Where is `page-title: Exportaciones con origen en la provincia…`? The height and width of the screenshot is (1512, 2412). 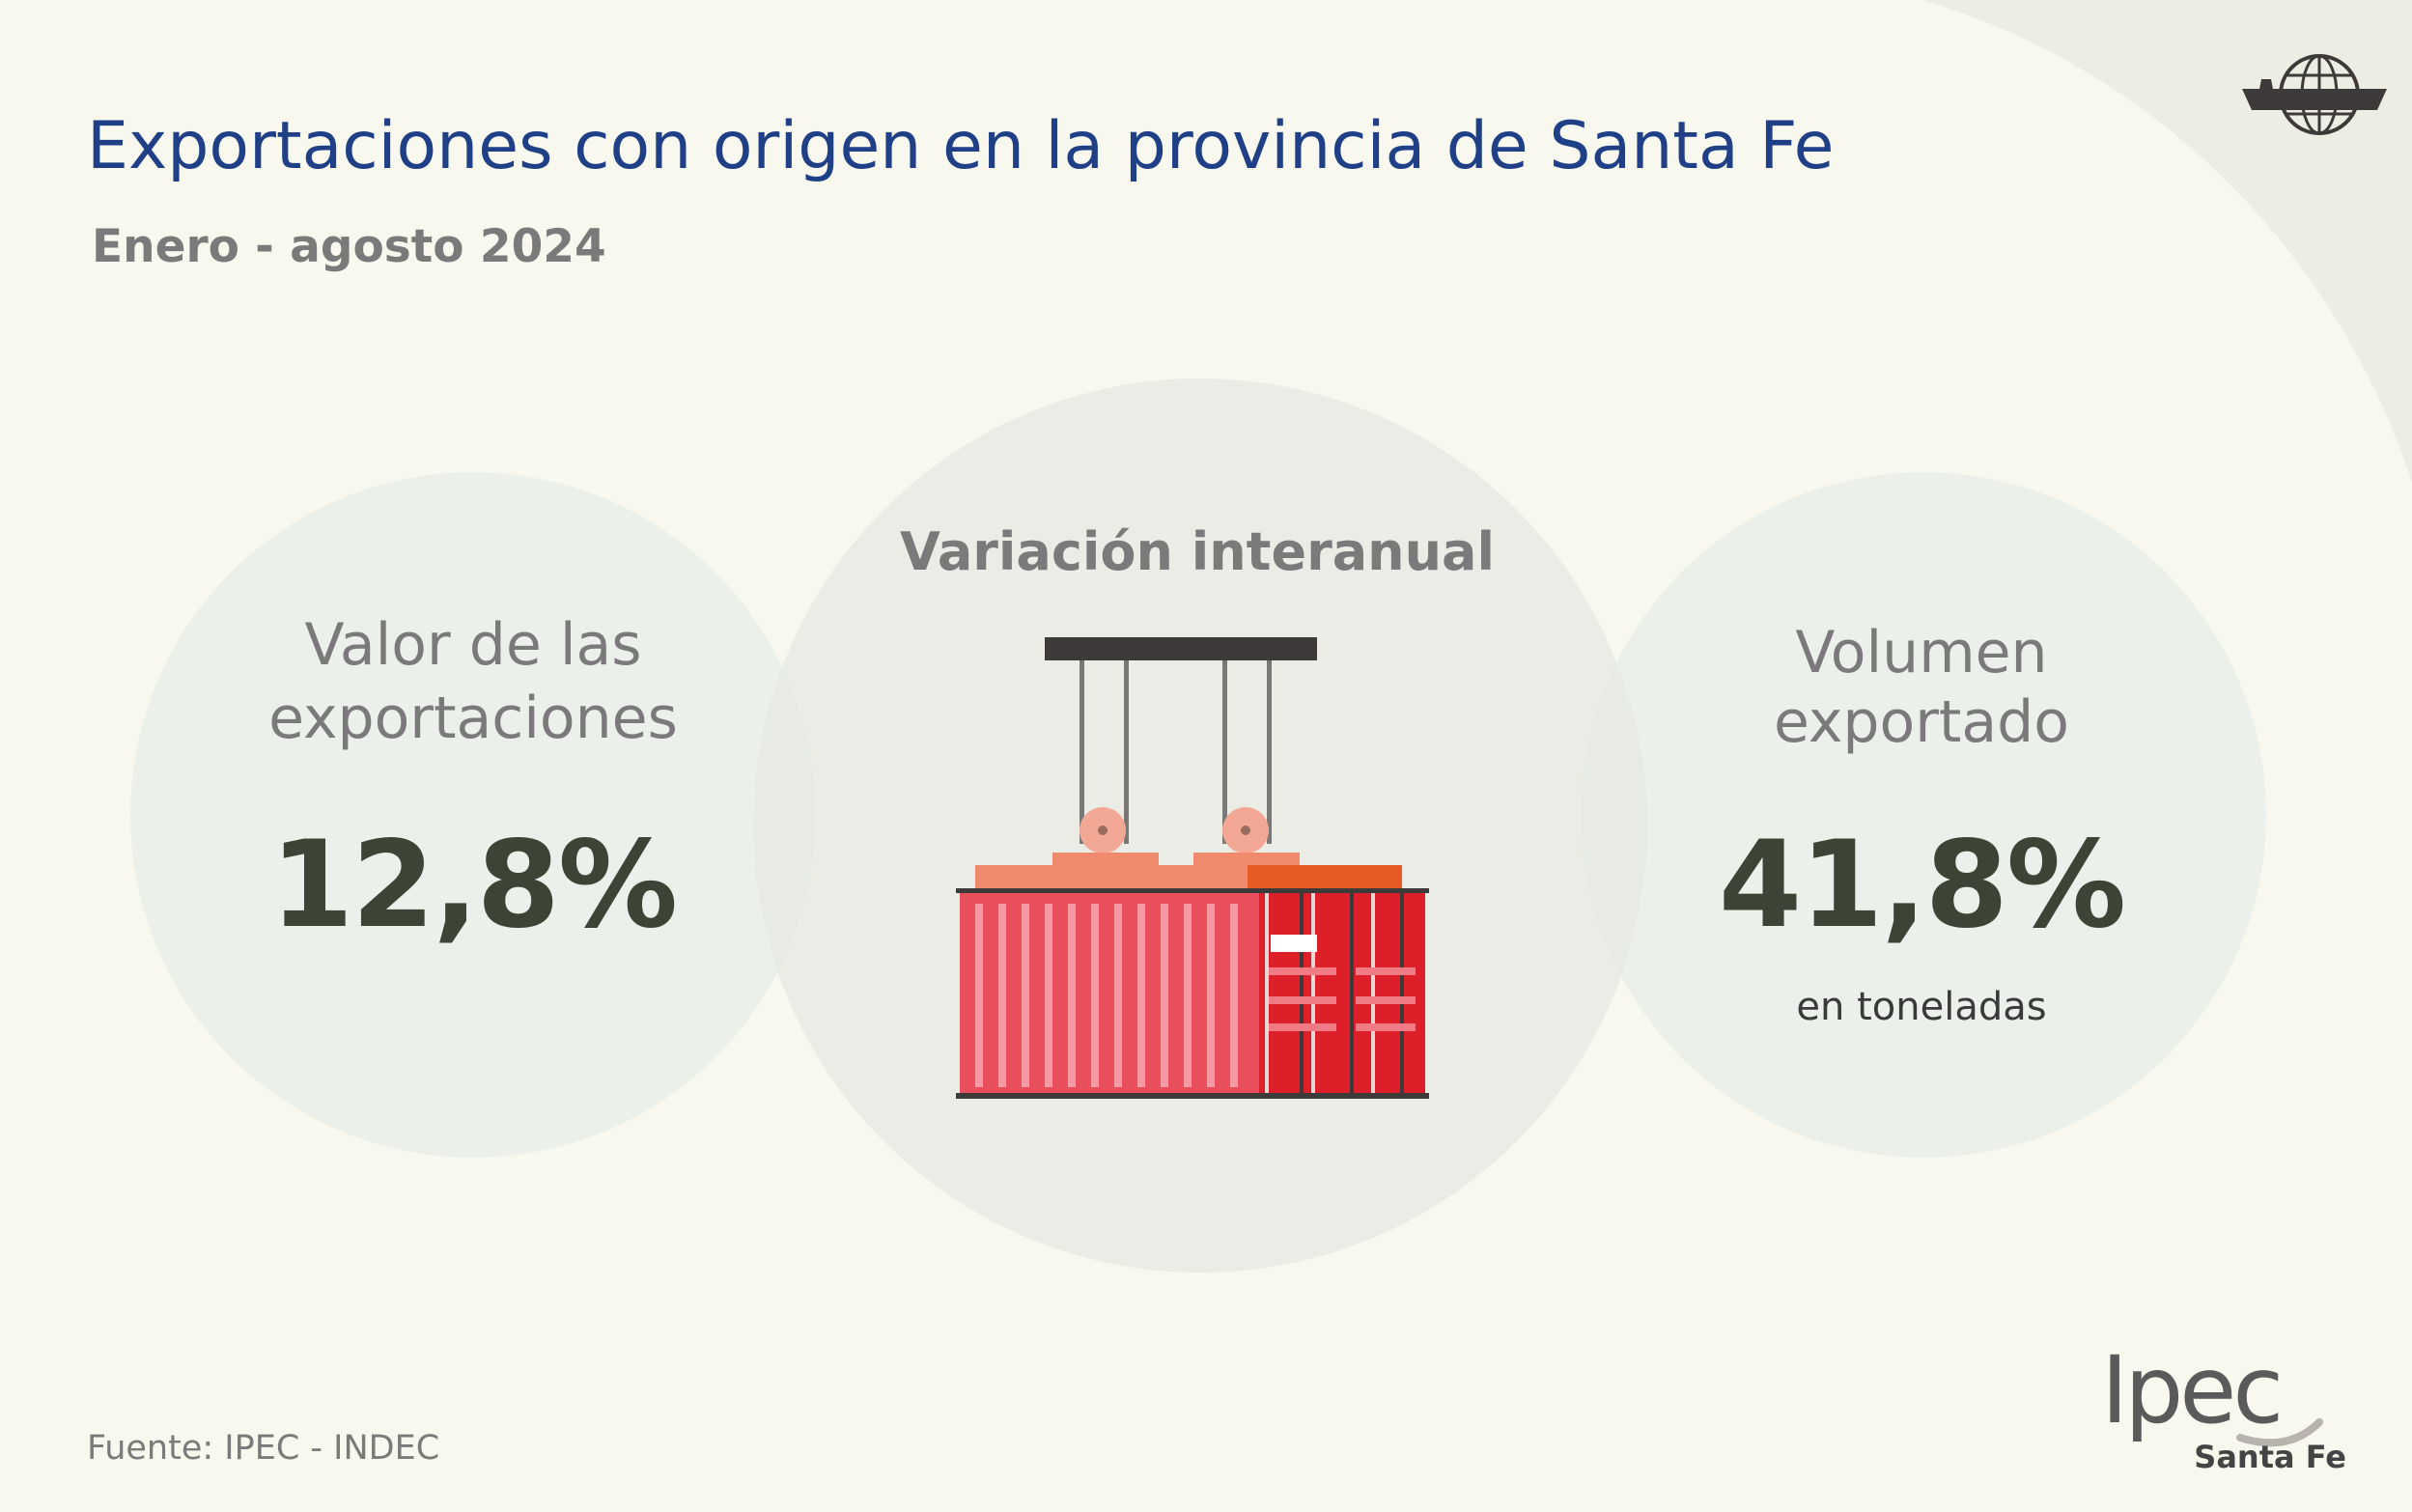
page-title: Exportaciones con origen en la provincia… is located at coordinates (961, 146).